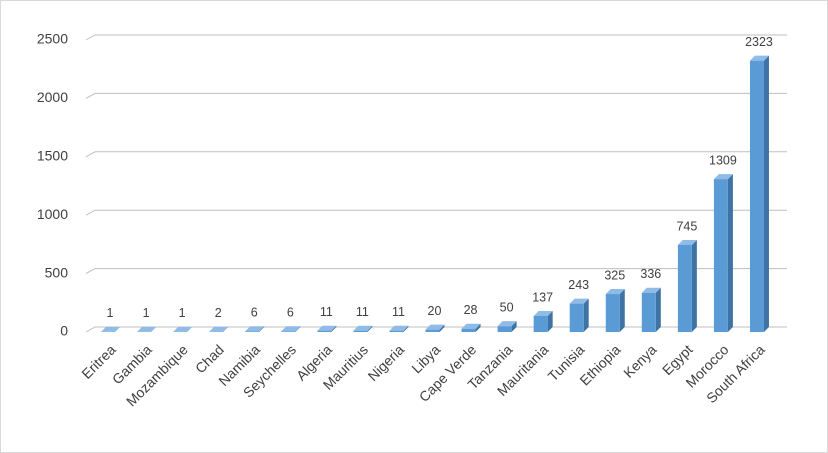 Image resolution: width=828 pixels, height=453 pixels. Describe the element at coordinates (52, 97) in the screenshot. I see `y-tick-label: 2000` at that location.